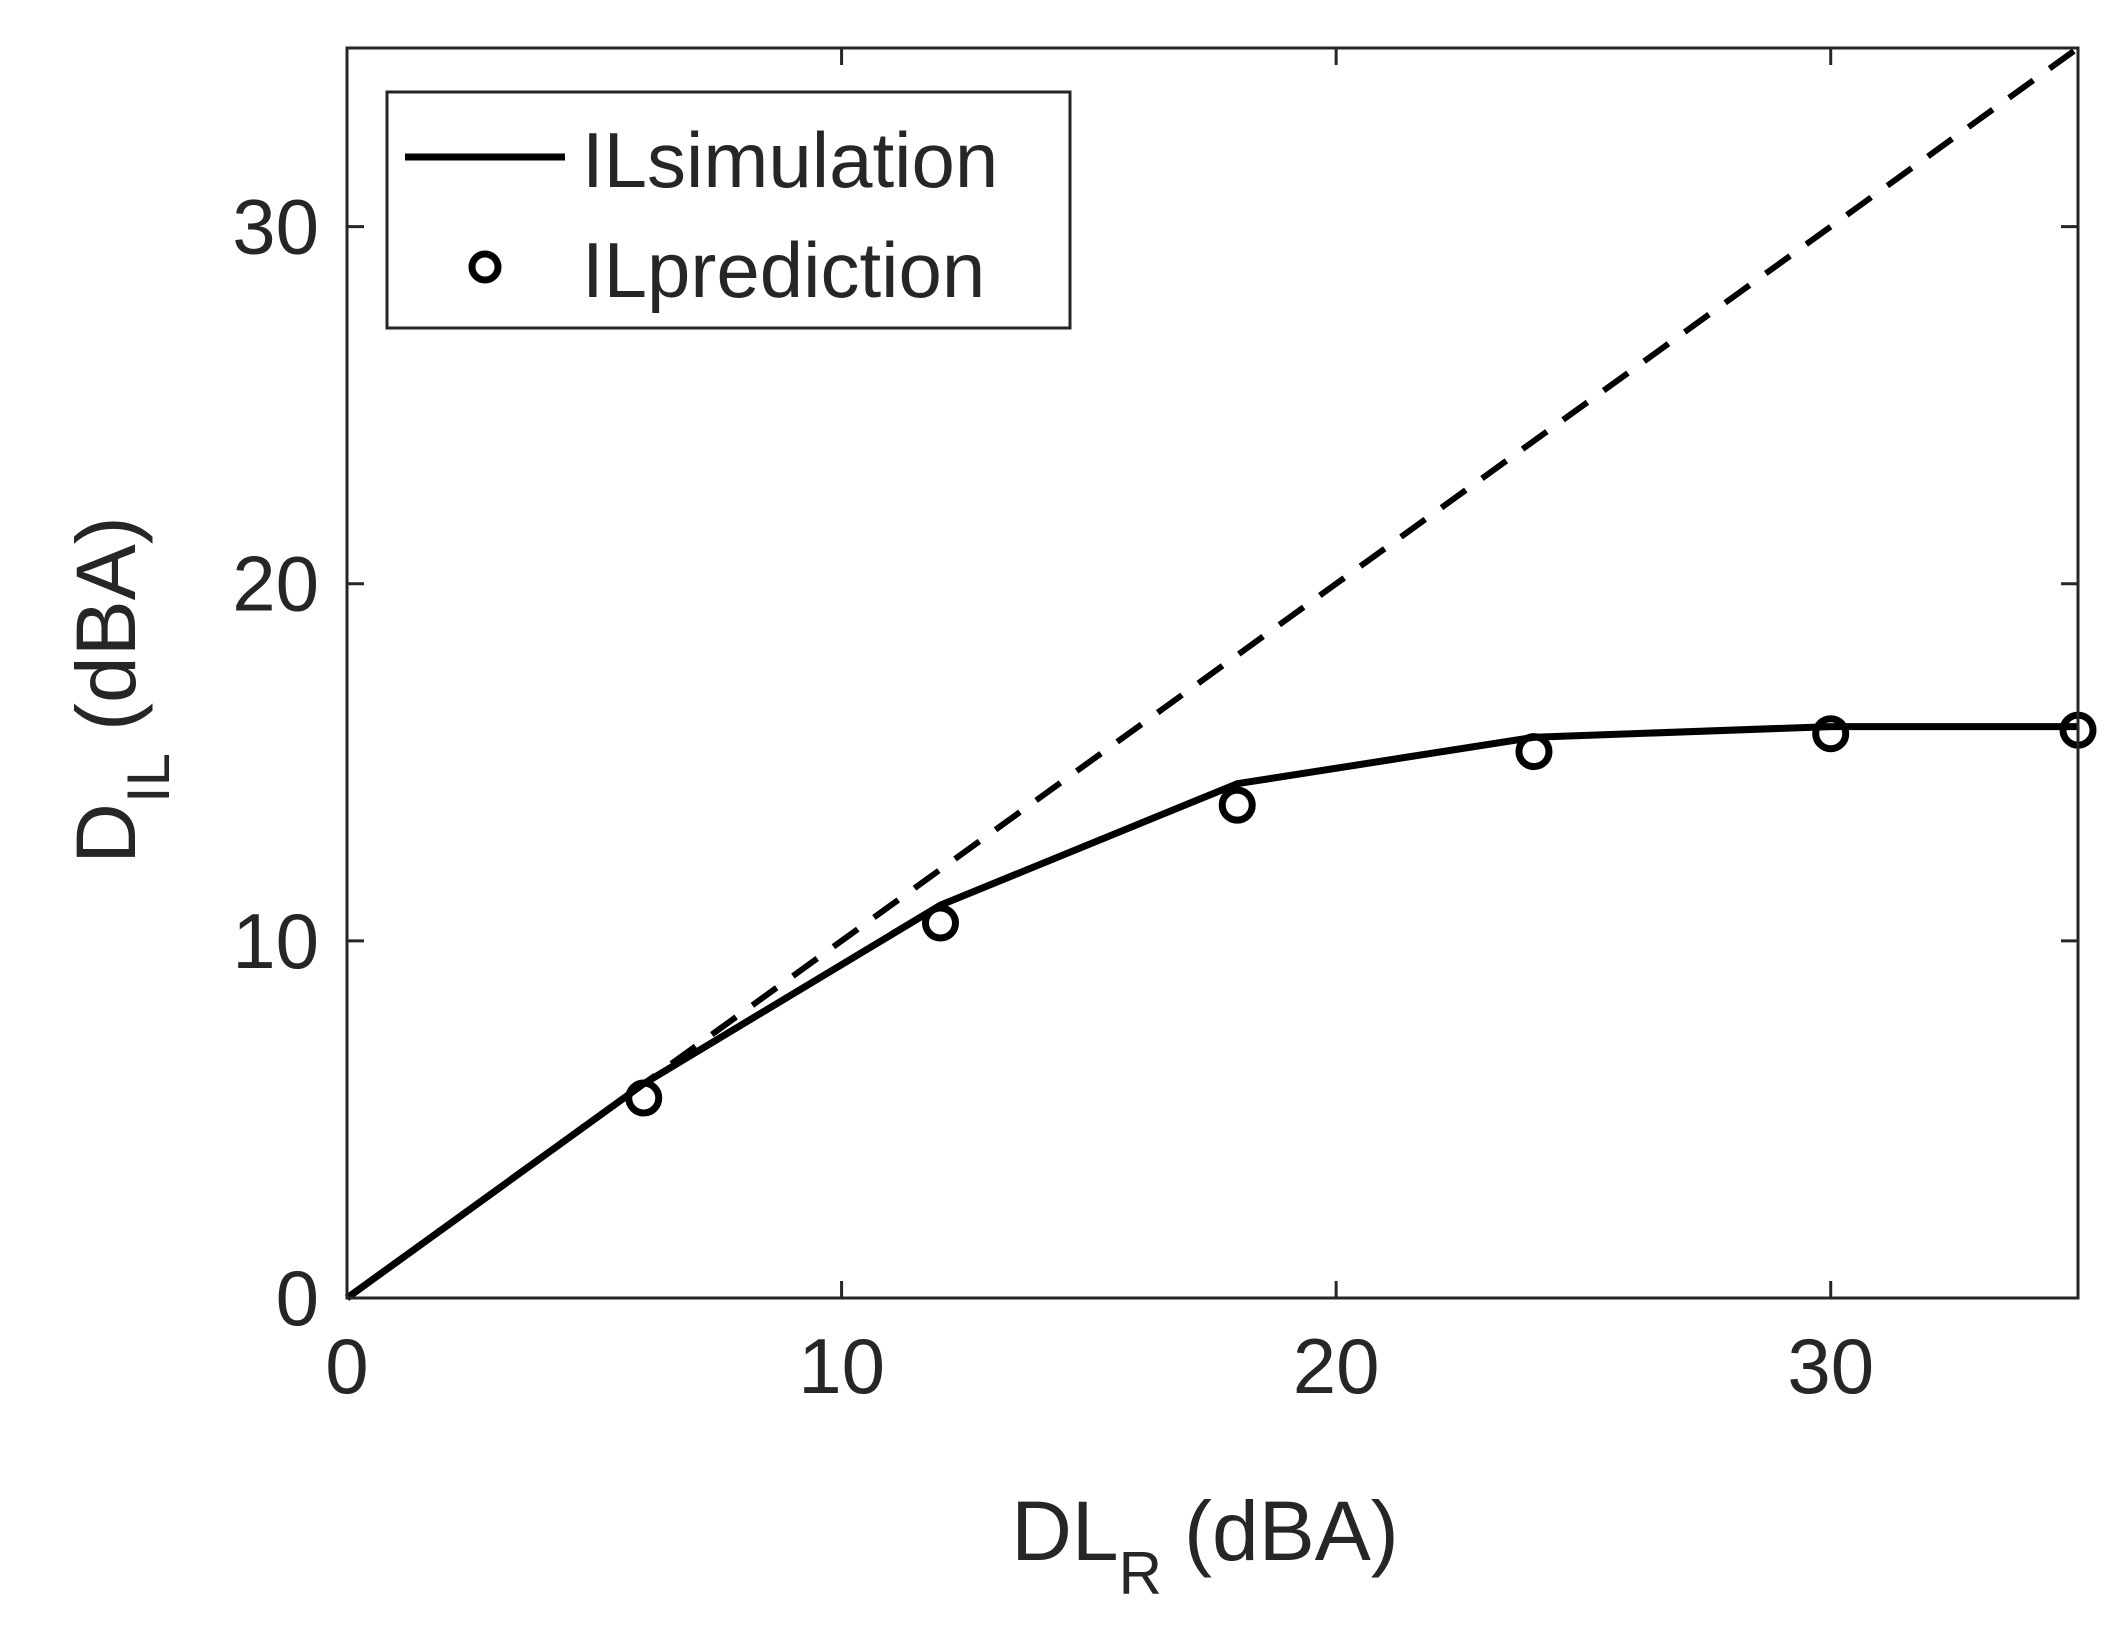 Image resolution: width=2121 pixels, height=1650 pixels. What do you see at coordinates (275, 227) in the screenshot?
I see `y-tick-label: 30` at bounding box center [275, 227].